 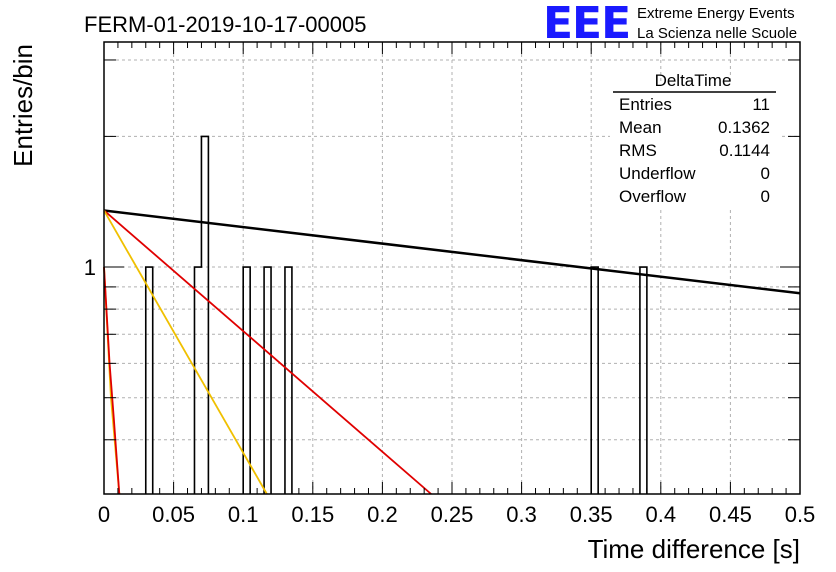 I want to click on stats-title: DeltaTime, so click(x=693, y=80).